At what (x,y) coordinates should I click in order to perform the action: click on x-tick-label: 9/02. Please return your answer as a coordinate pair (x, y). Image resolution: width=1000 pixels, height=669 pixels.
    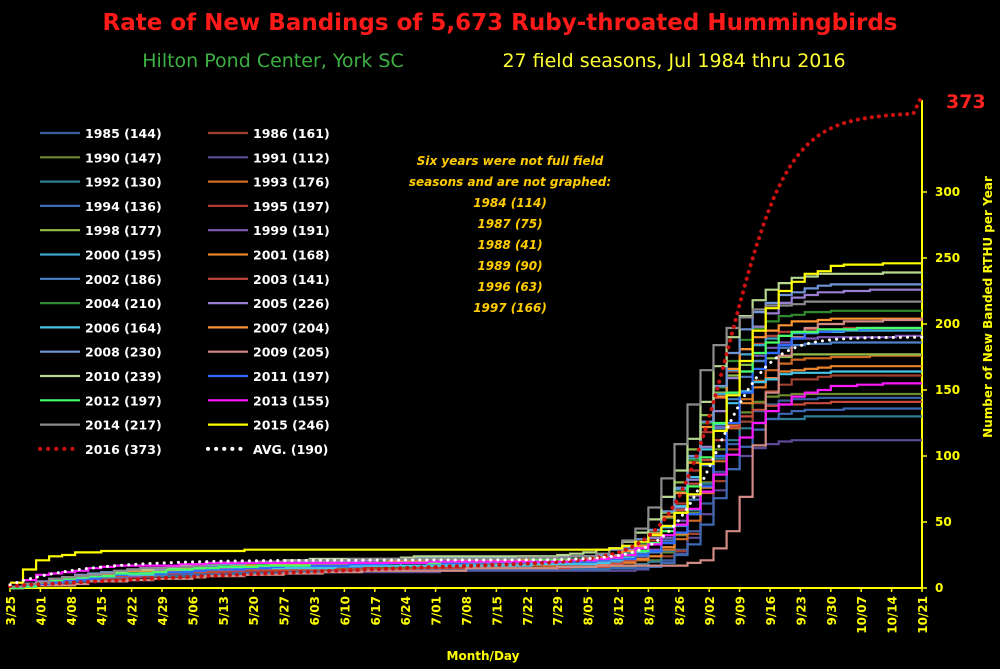
    Looking at the image, I should click on (710, 610).